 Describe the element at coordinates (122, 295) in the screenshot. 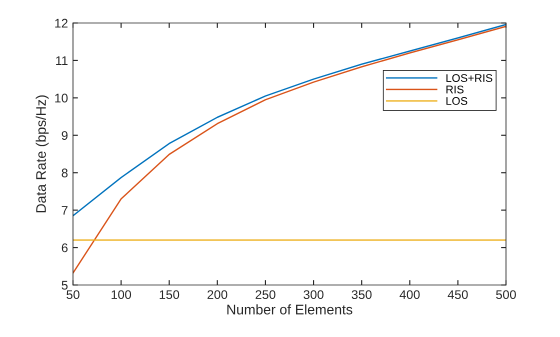

I see `x-tick-label: 100` at that location.